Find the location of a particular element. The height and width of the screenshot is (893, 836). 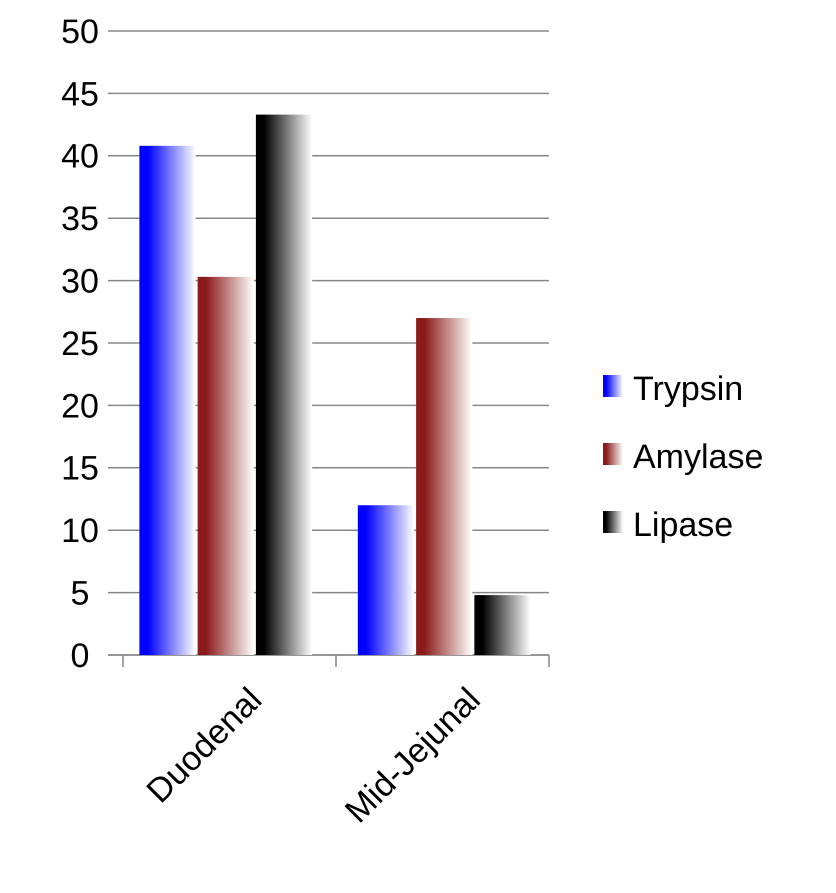

y-tick-label: 35 is located at coordinates (80, 219).